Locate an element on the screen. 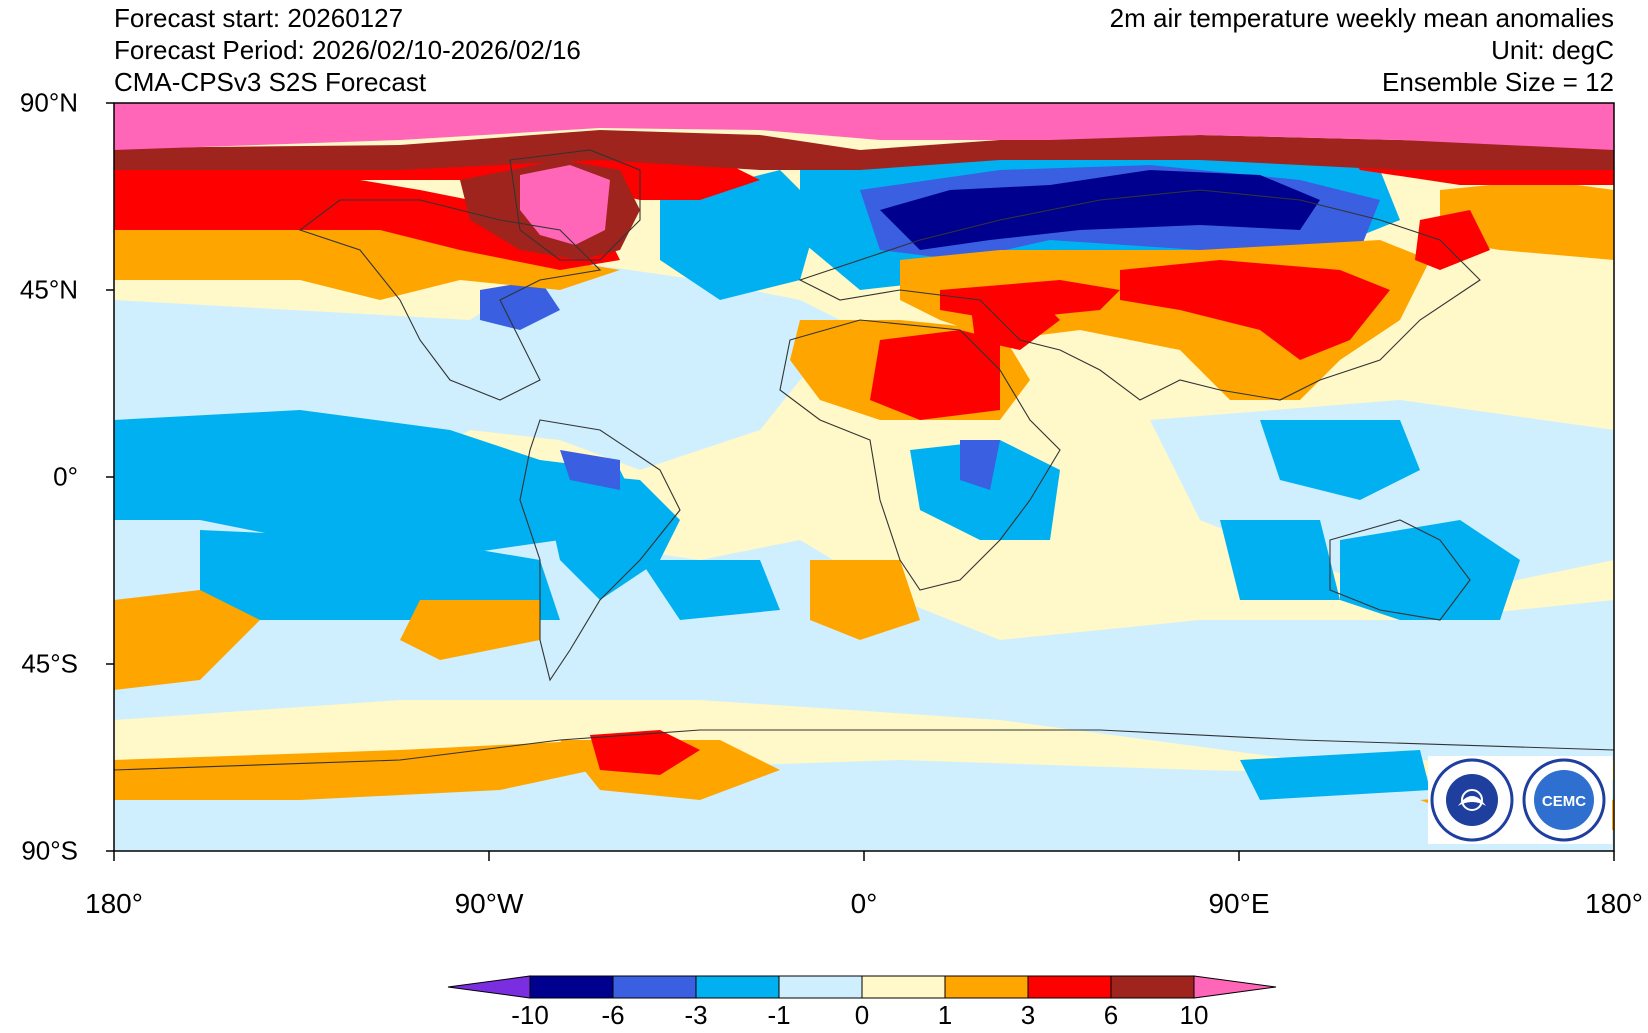  region-southern-ocean-warm is located at coordinates (377, 770).